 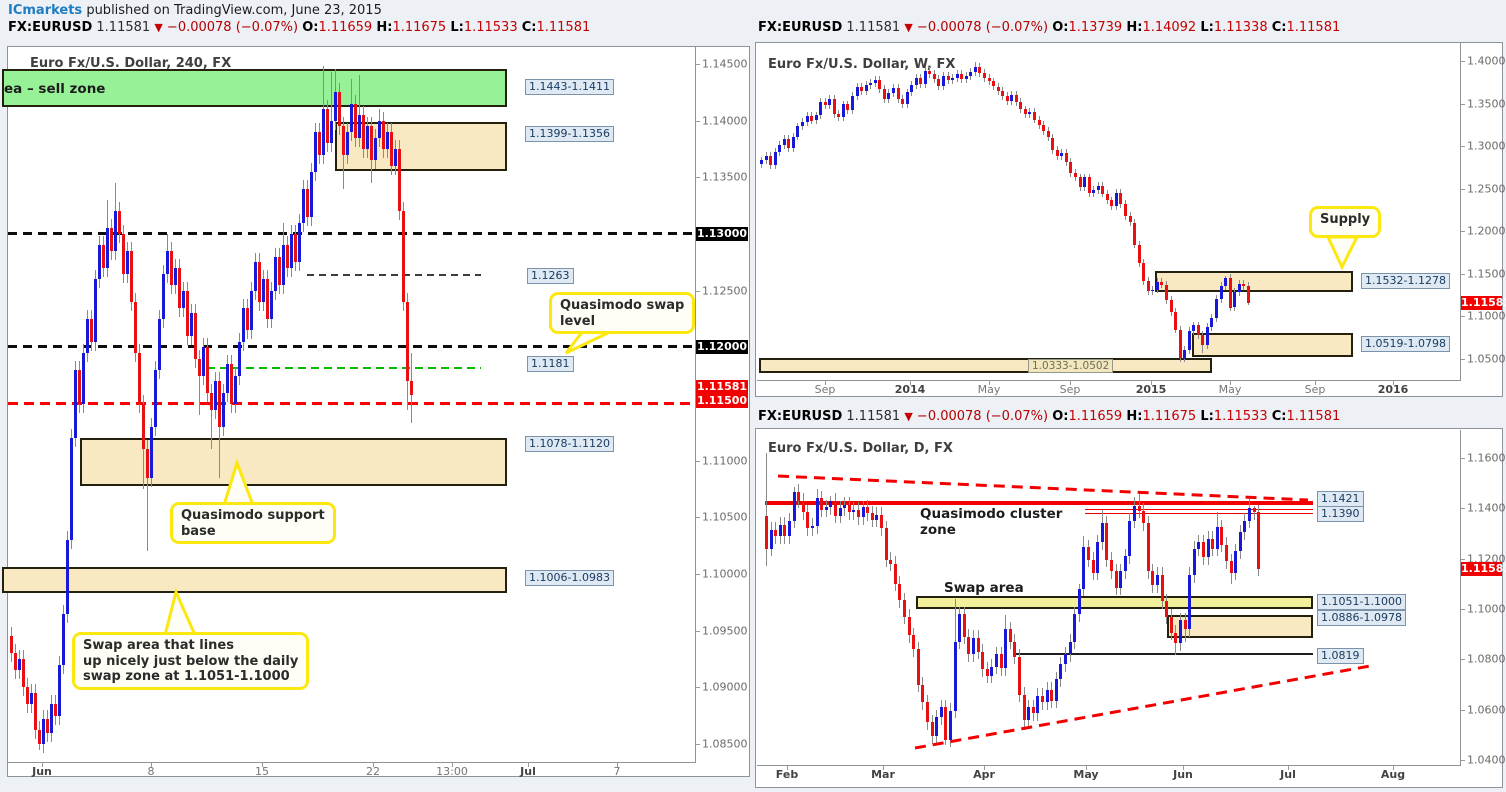 I want to click on price-range-label: 1.1263, so click(x=550, y=276).